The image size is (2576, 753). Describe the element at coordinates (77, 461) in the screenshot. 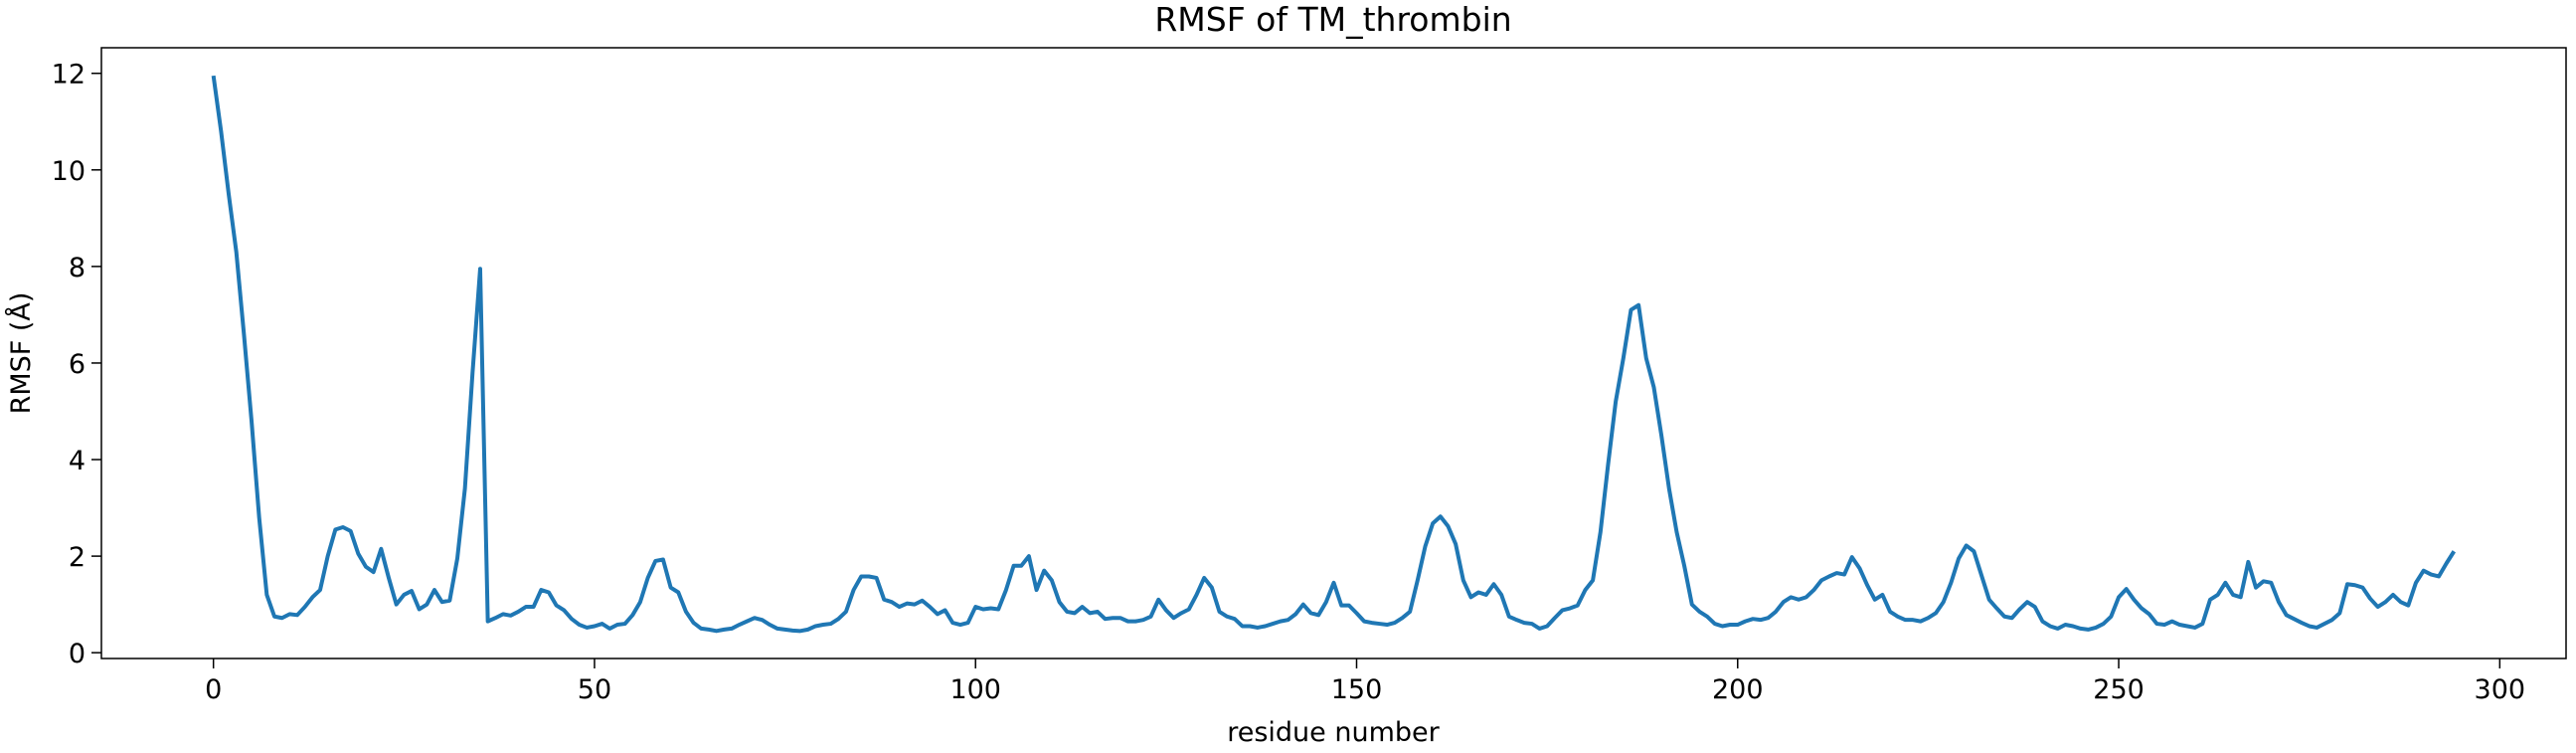

I see `y-tick-label: 4` at that location.